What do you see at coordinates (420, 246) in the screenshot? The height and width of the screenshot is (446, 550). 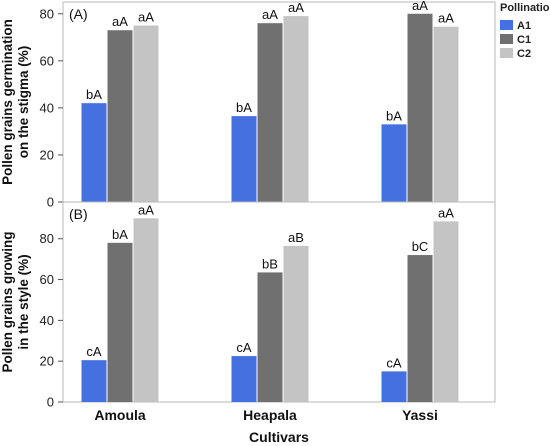 I see `data-label: bC` at bounding box center [420, 246].